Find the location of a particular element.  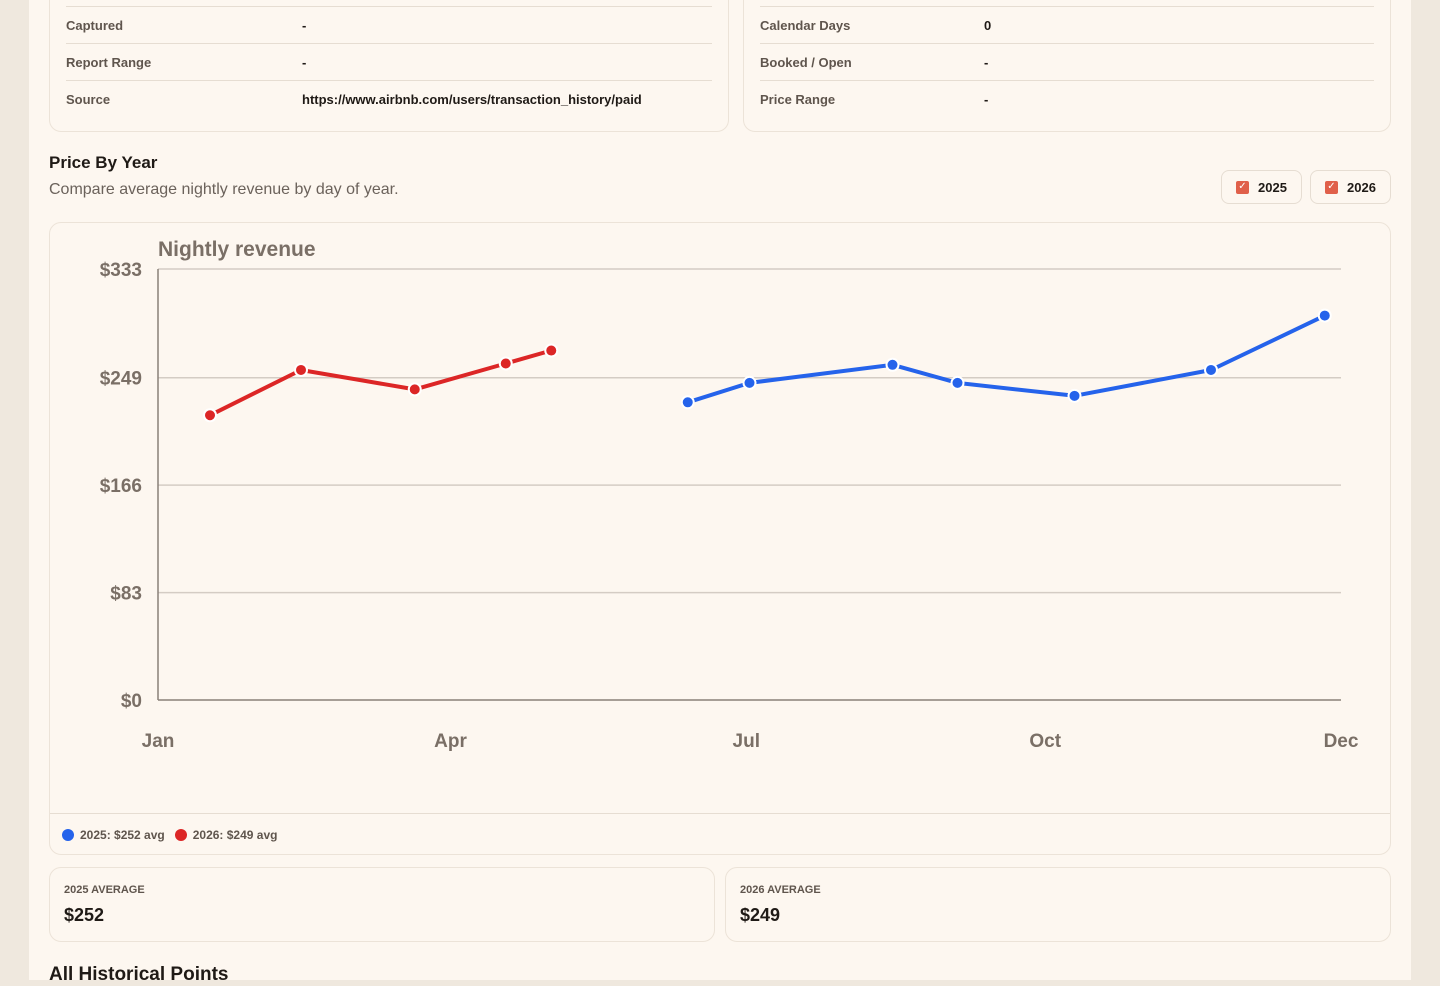

info-row-calendar-days: Calendar Days 0 is located at coordinates (1067, 24).